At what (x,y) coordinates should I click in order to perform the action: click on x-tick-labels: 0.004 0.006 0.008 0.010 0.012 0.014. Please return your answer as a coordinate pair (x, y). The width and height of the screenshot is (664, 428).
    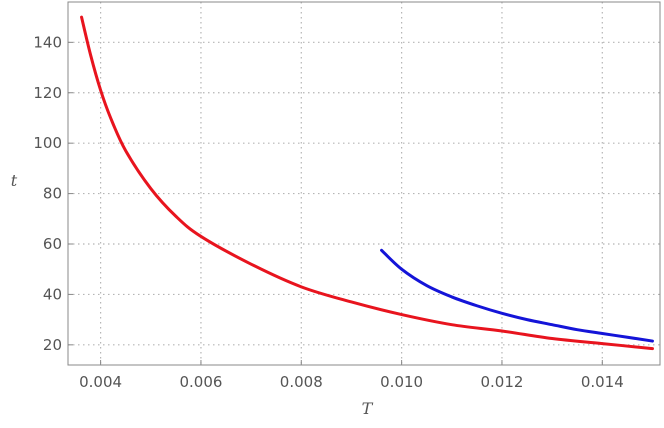
    Looking at the image, I should click on (351, 382).